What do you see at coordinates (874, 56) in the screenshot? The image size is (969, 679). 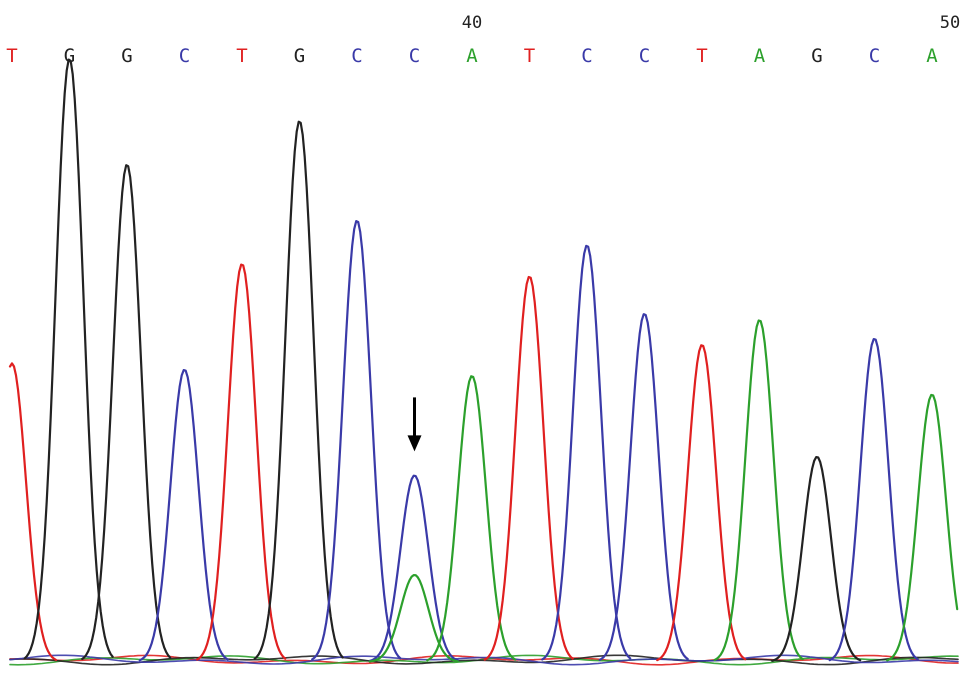 I see `base-call-c-47: C` at bounding box center [874, 56].